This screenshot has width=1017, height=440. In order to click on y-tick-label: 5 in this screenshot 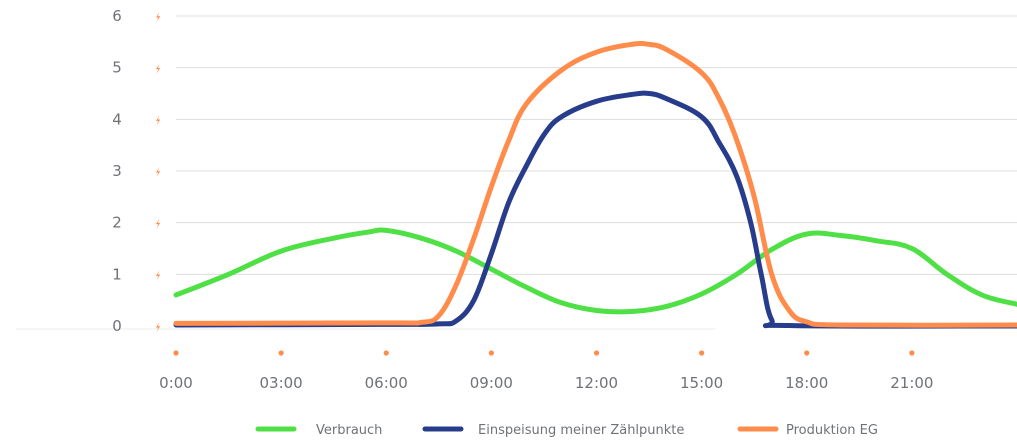, I will do `click(117, 68)`.